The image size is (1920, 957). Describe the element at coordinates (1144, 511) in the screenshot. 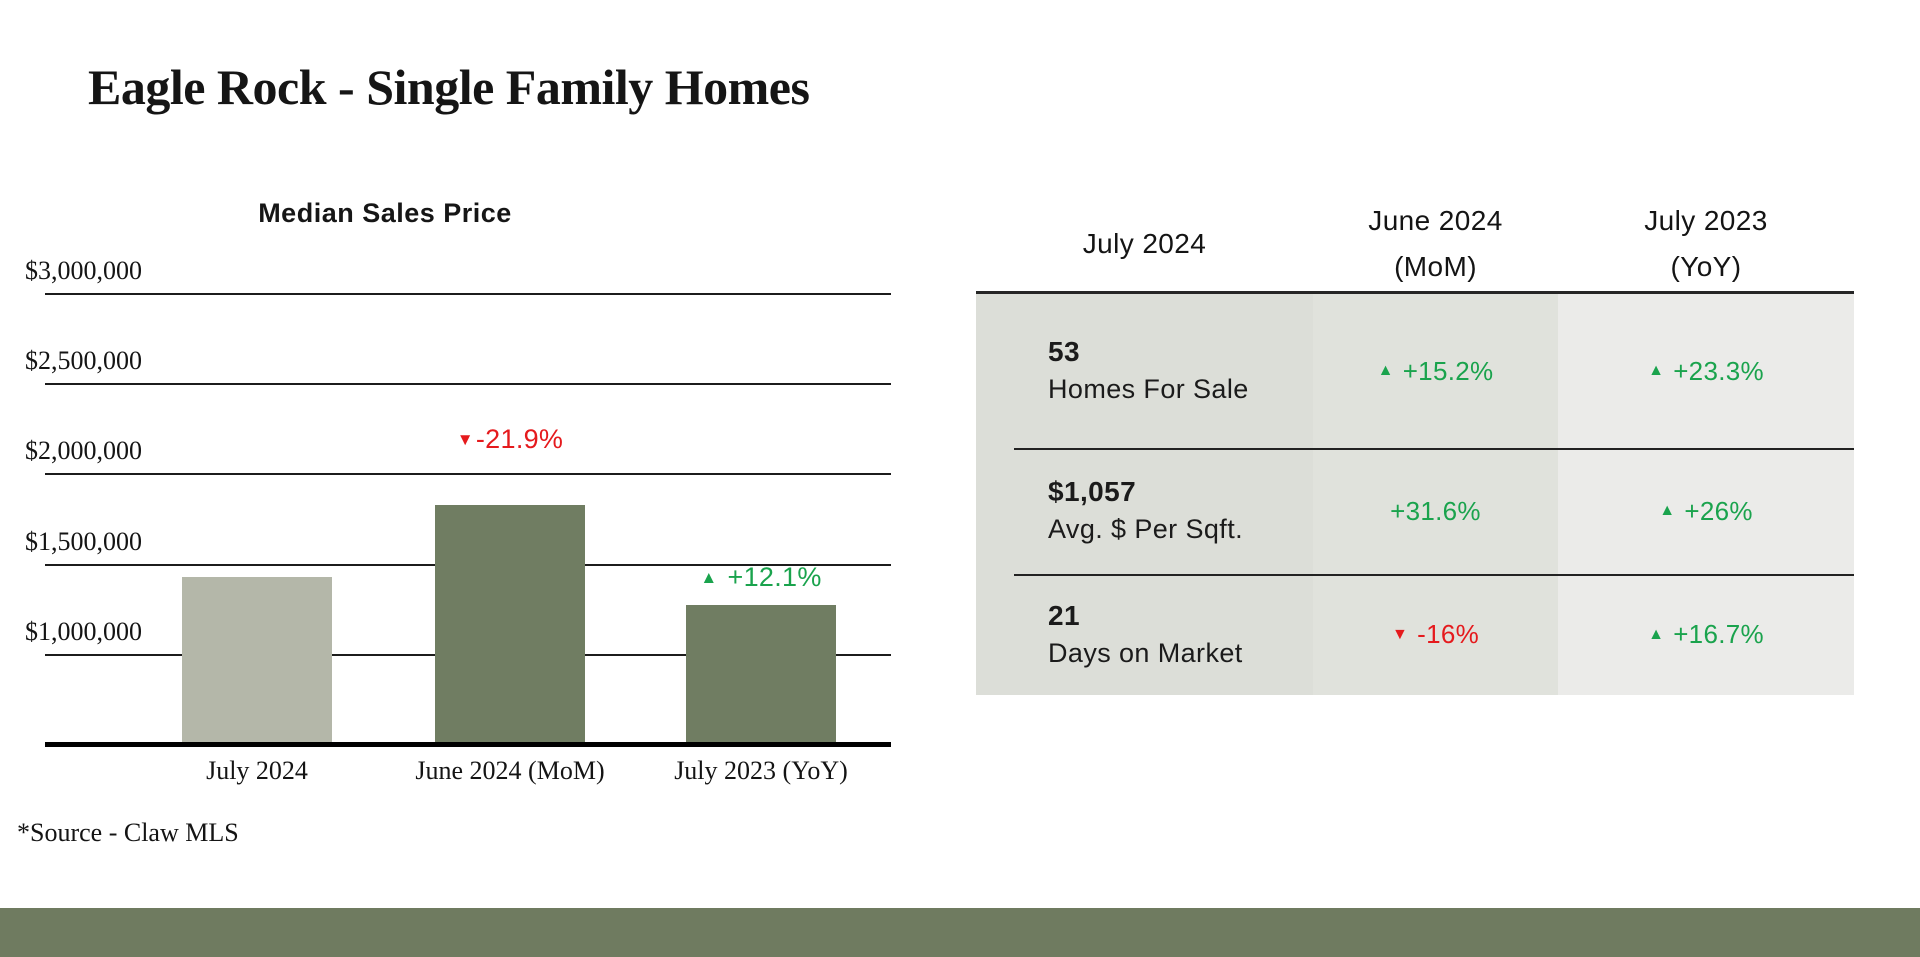

I see `stat-cell: $1,057 Avg. $ Per Sqft.` at that location.